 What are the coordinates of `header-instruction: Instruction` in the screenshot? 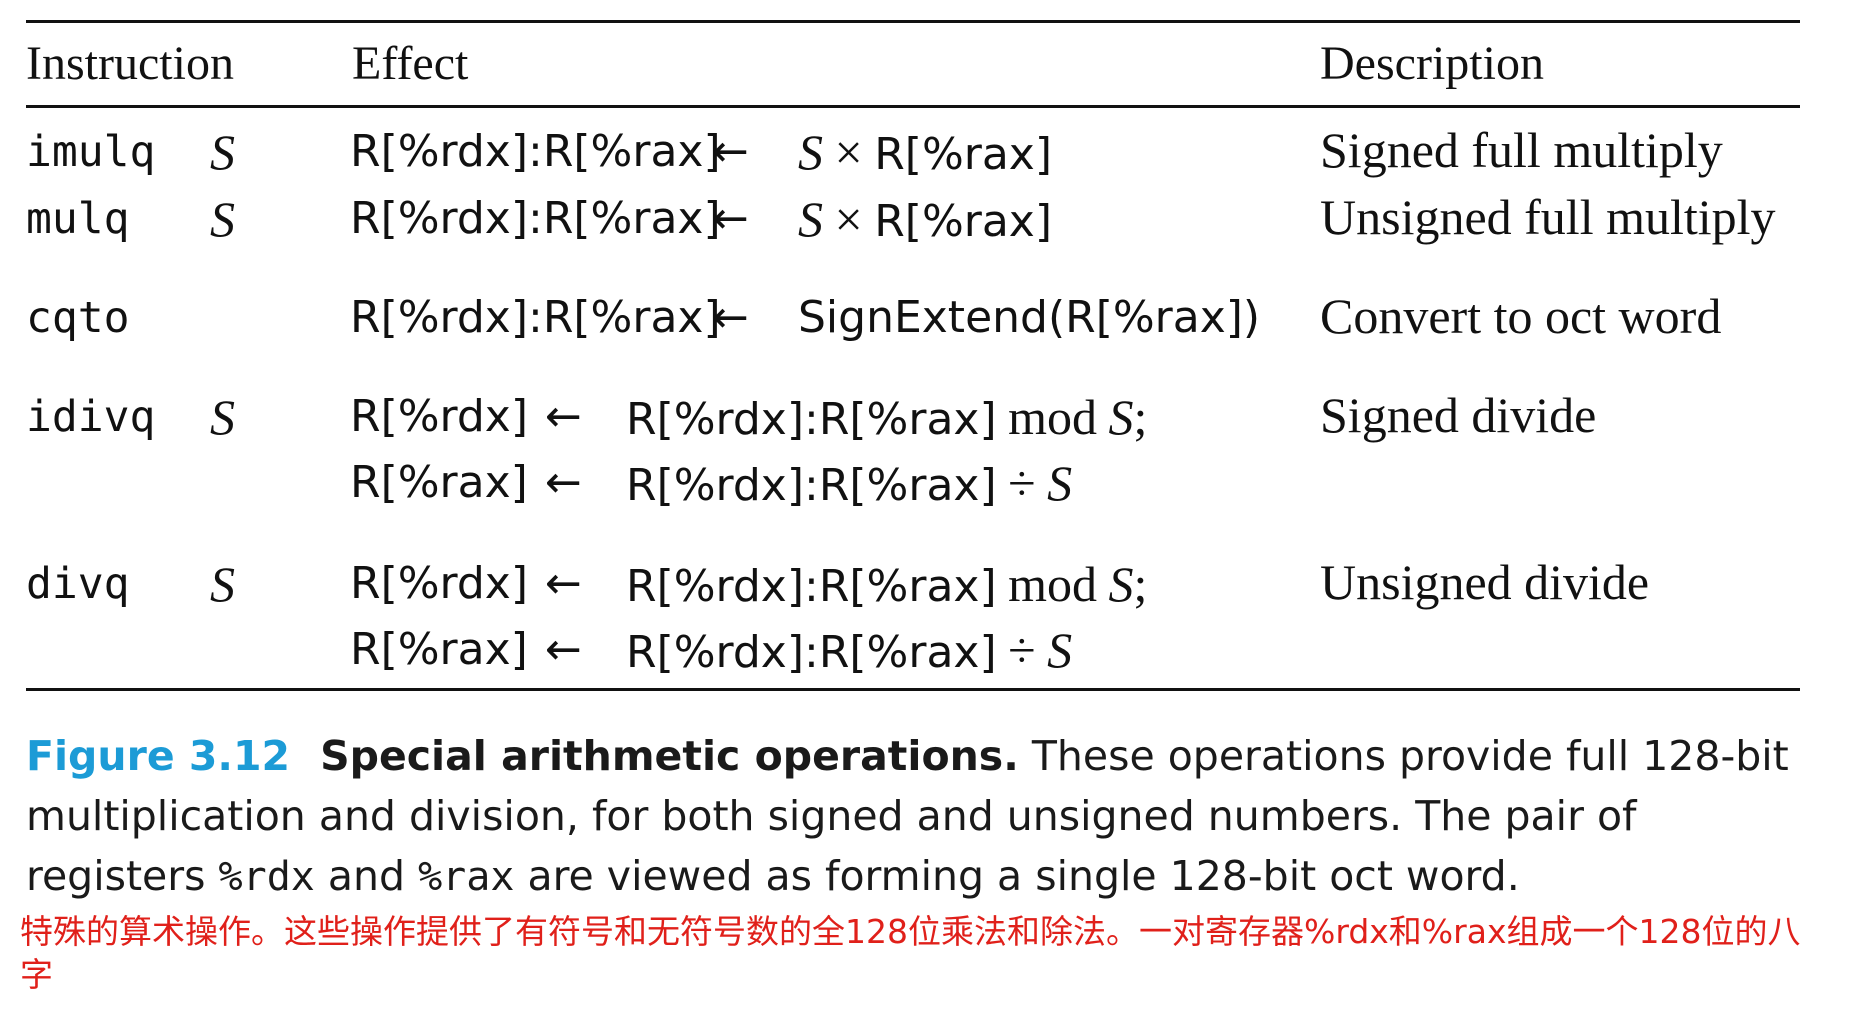 It's located at (130, 63).